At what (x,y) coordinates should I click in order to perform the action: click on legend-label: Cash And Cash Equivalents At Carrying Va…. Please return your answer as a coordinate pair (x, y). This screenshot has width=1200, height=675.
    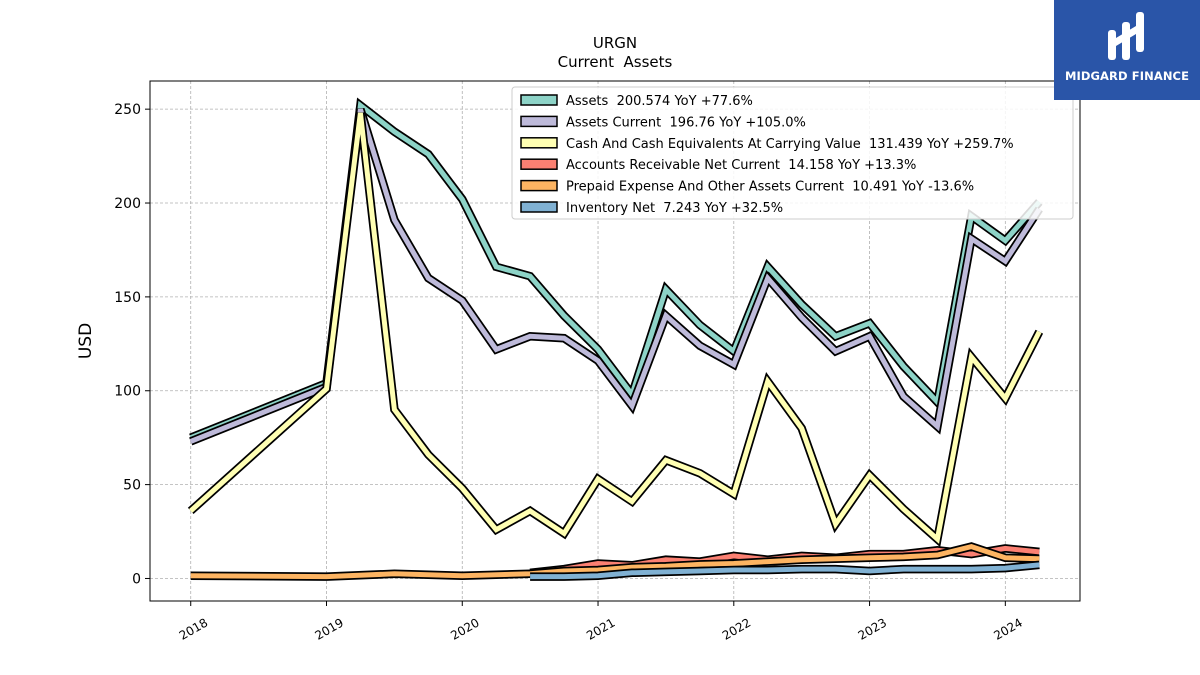
    Looking at the image, I should click on (790, 144).